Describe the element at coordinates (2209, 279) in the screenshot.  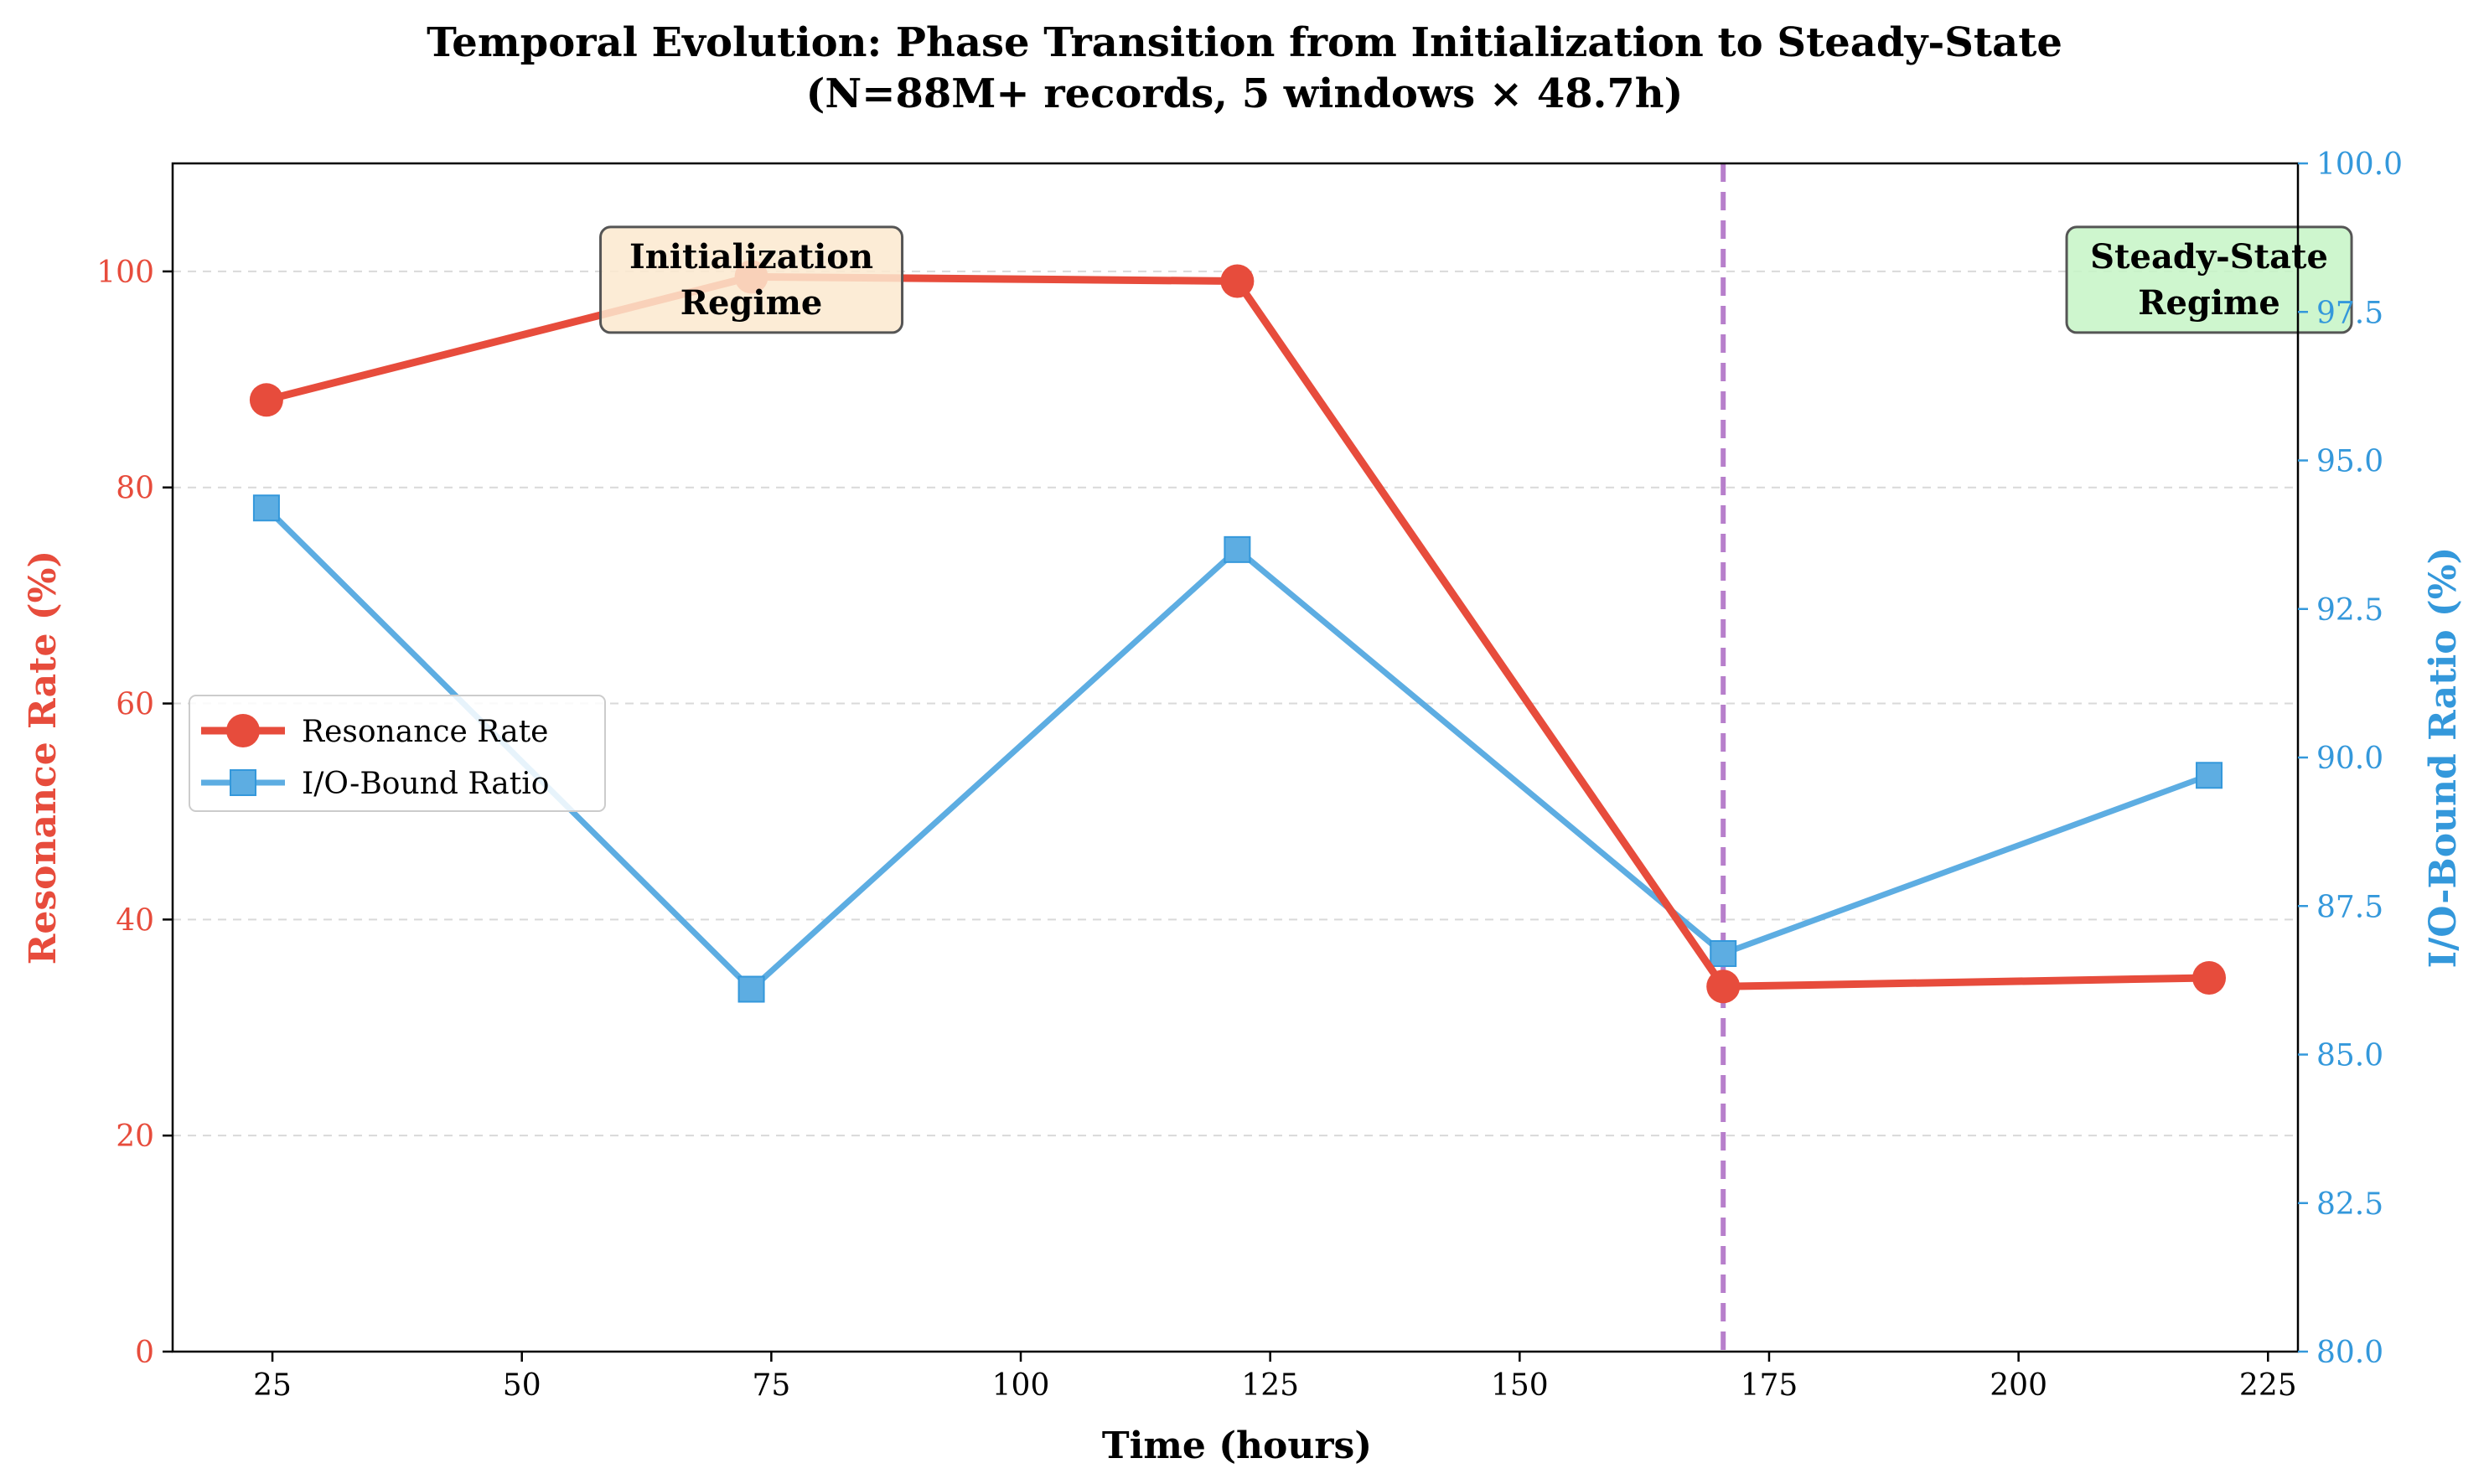
I see `steady-state-regime-box` at that location.